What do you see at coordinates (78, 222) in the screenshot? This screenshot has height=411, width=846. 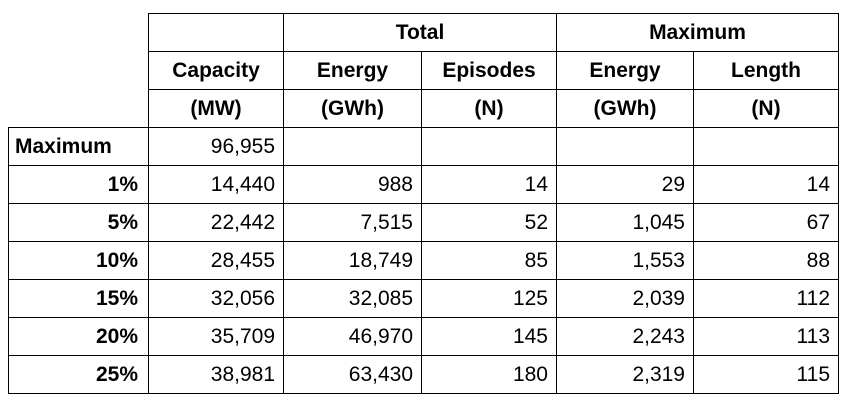 I see `row-label: 5%` at bounding box center [78, 222].